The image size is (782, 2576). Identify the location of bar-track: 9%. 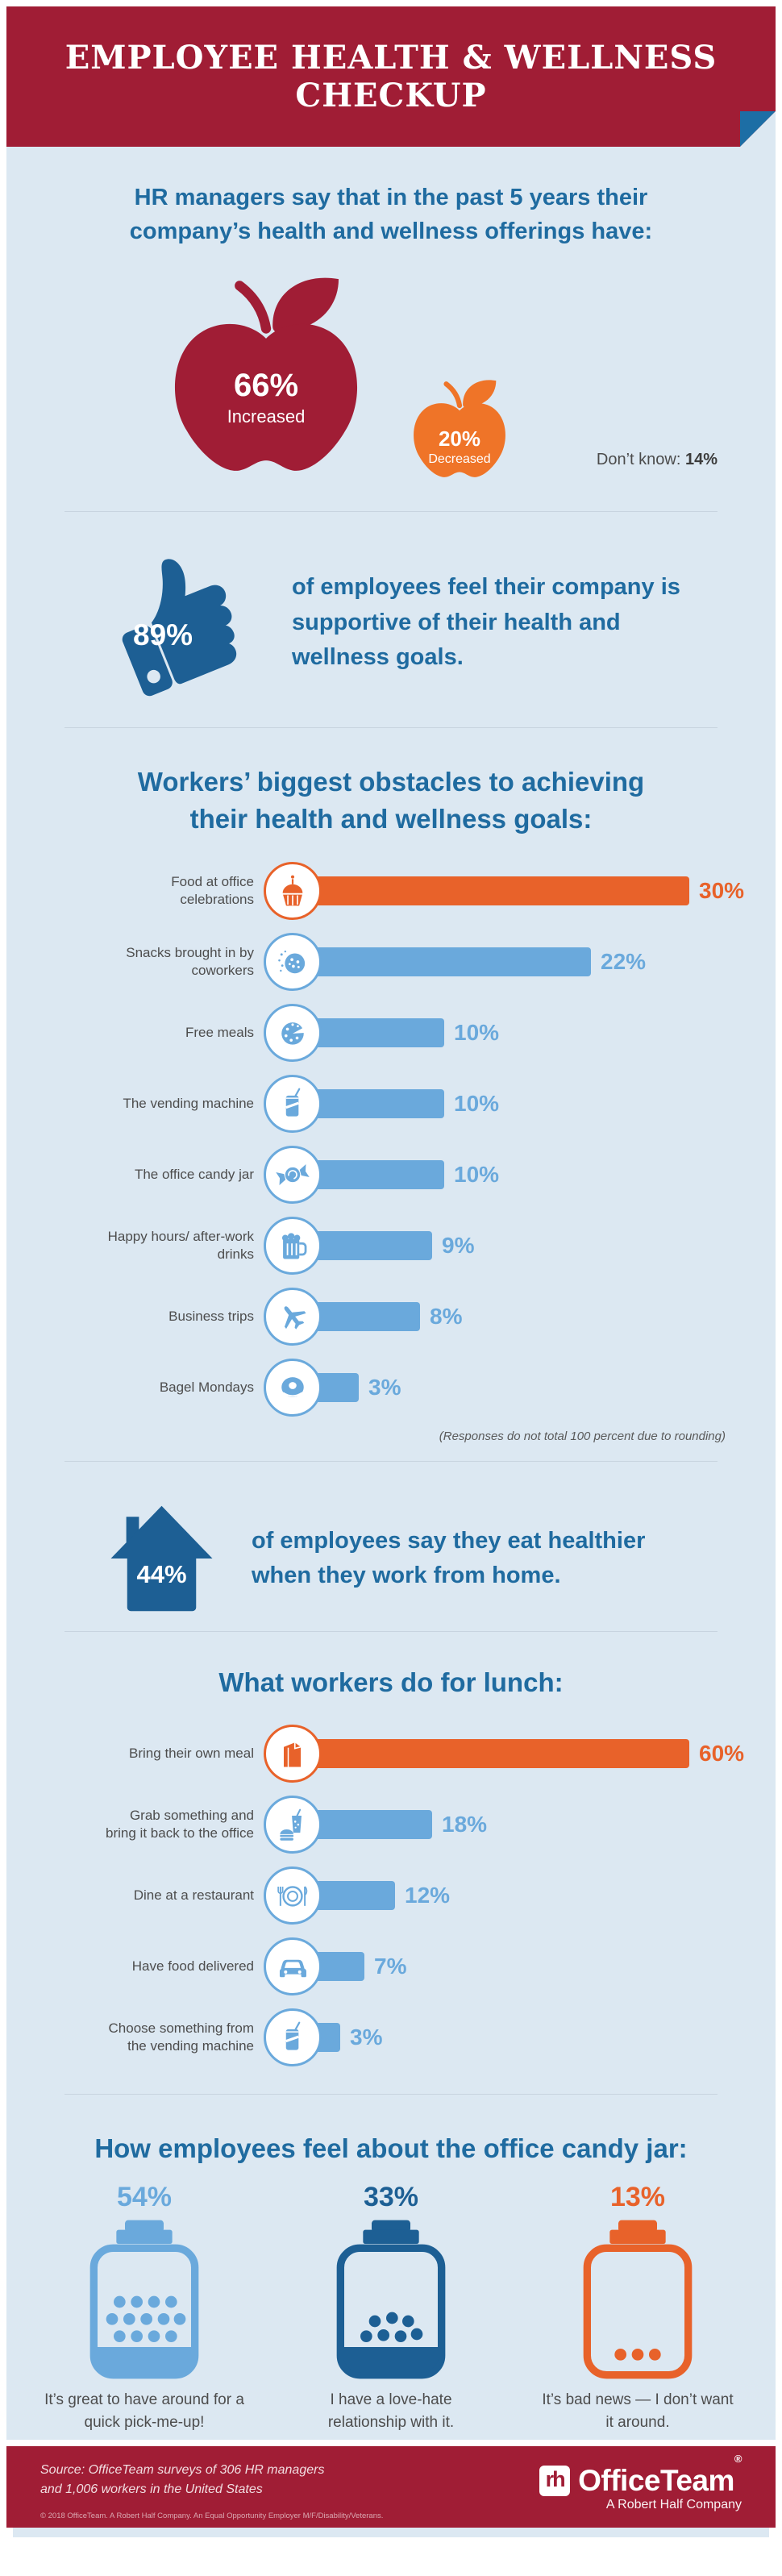
(534, 1246).